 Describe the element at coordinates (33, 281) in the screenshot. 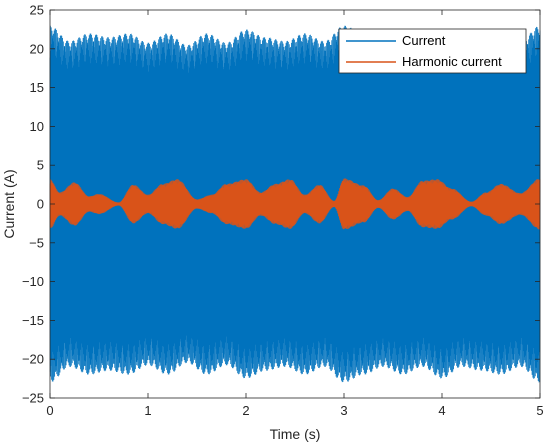

I see `y-tick-label: −10` at that location.